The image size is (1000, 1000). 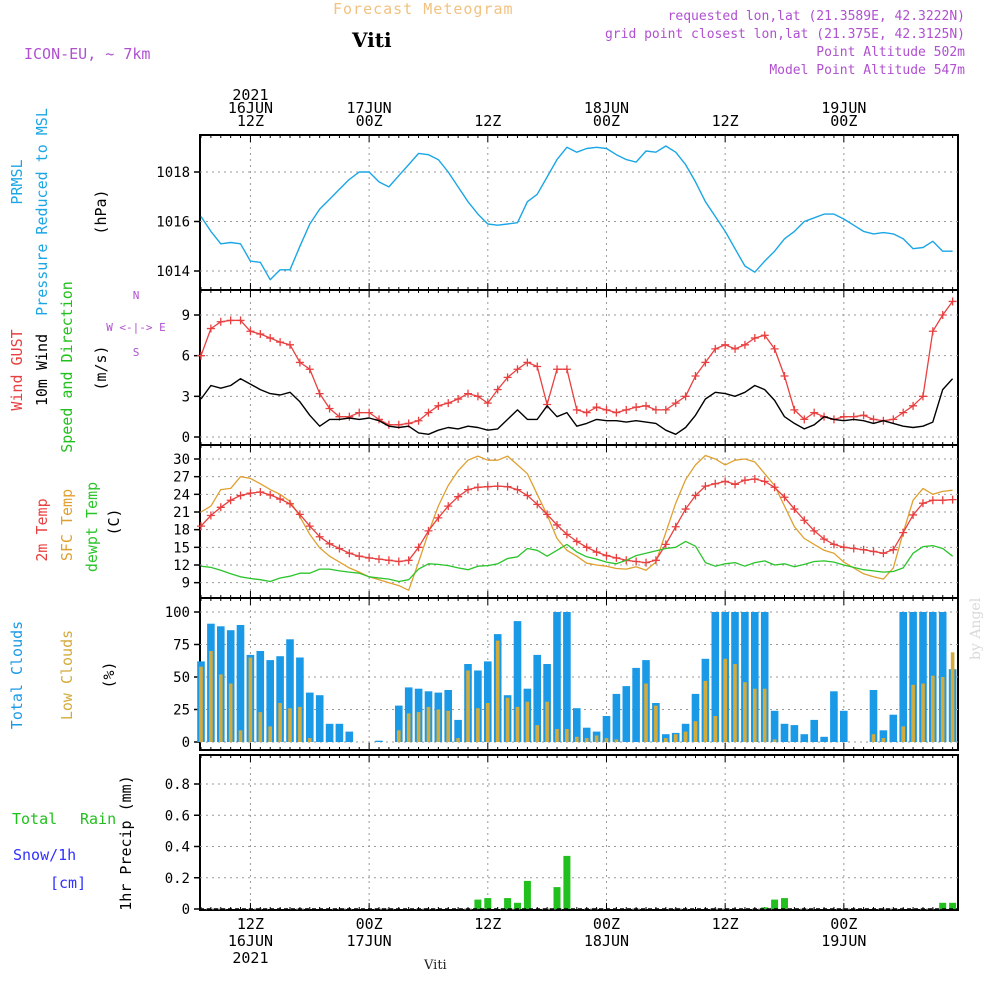 I want to click on top-time-label: 12Z, so click(x=487, y=121).